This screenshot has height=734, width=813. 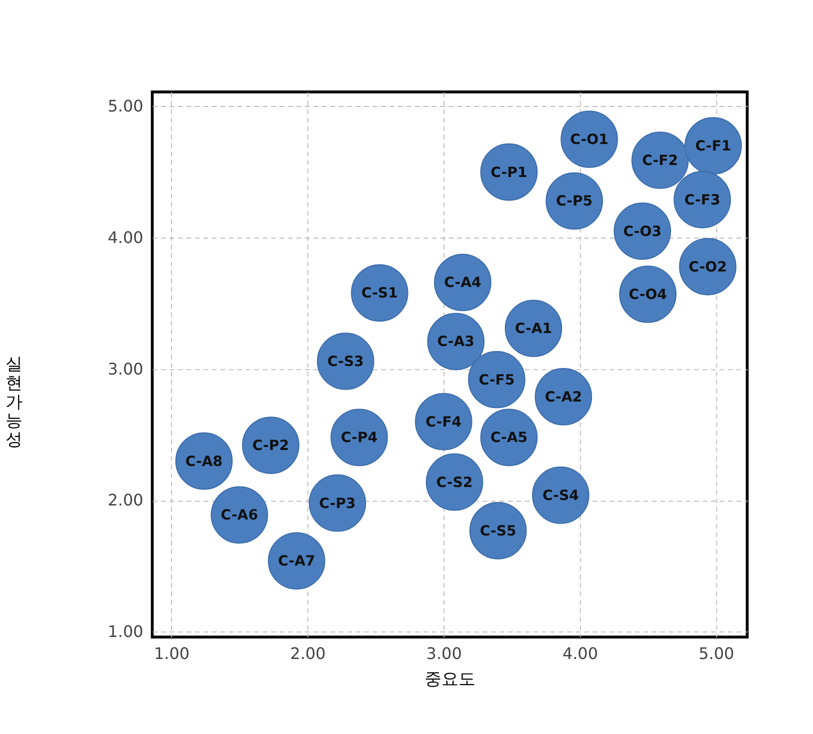 I want to click on annotation: C-F3, so click(x=702, y=200).